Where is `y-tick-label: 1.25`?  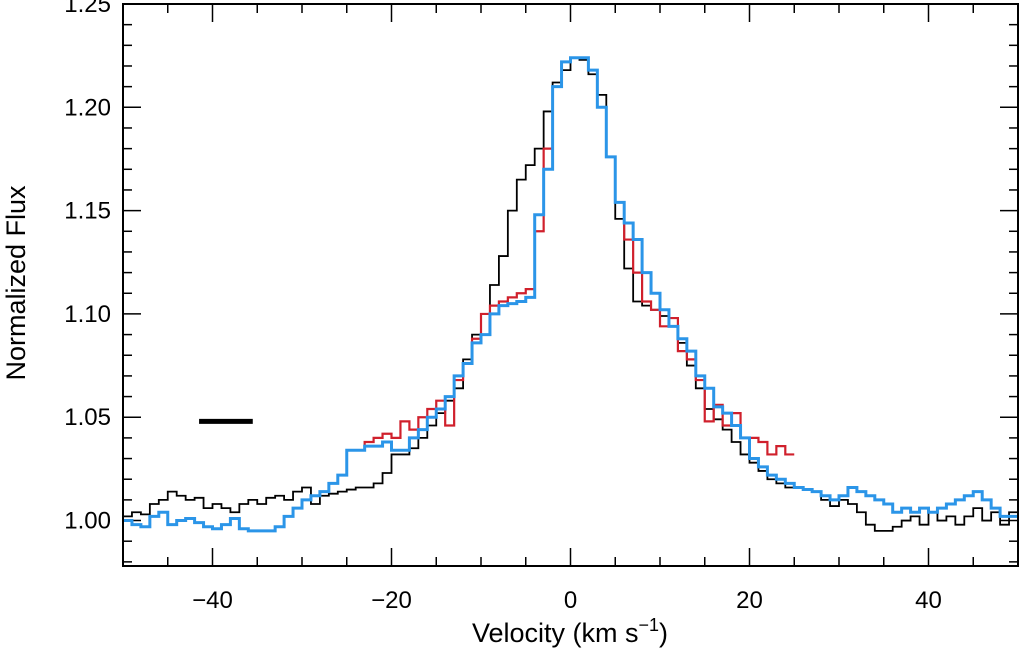
y-tick-label: 1.25 is located at coordinates (87, 9).